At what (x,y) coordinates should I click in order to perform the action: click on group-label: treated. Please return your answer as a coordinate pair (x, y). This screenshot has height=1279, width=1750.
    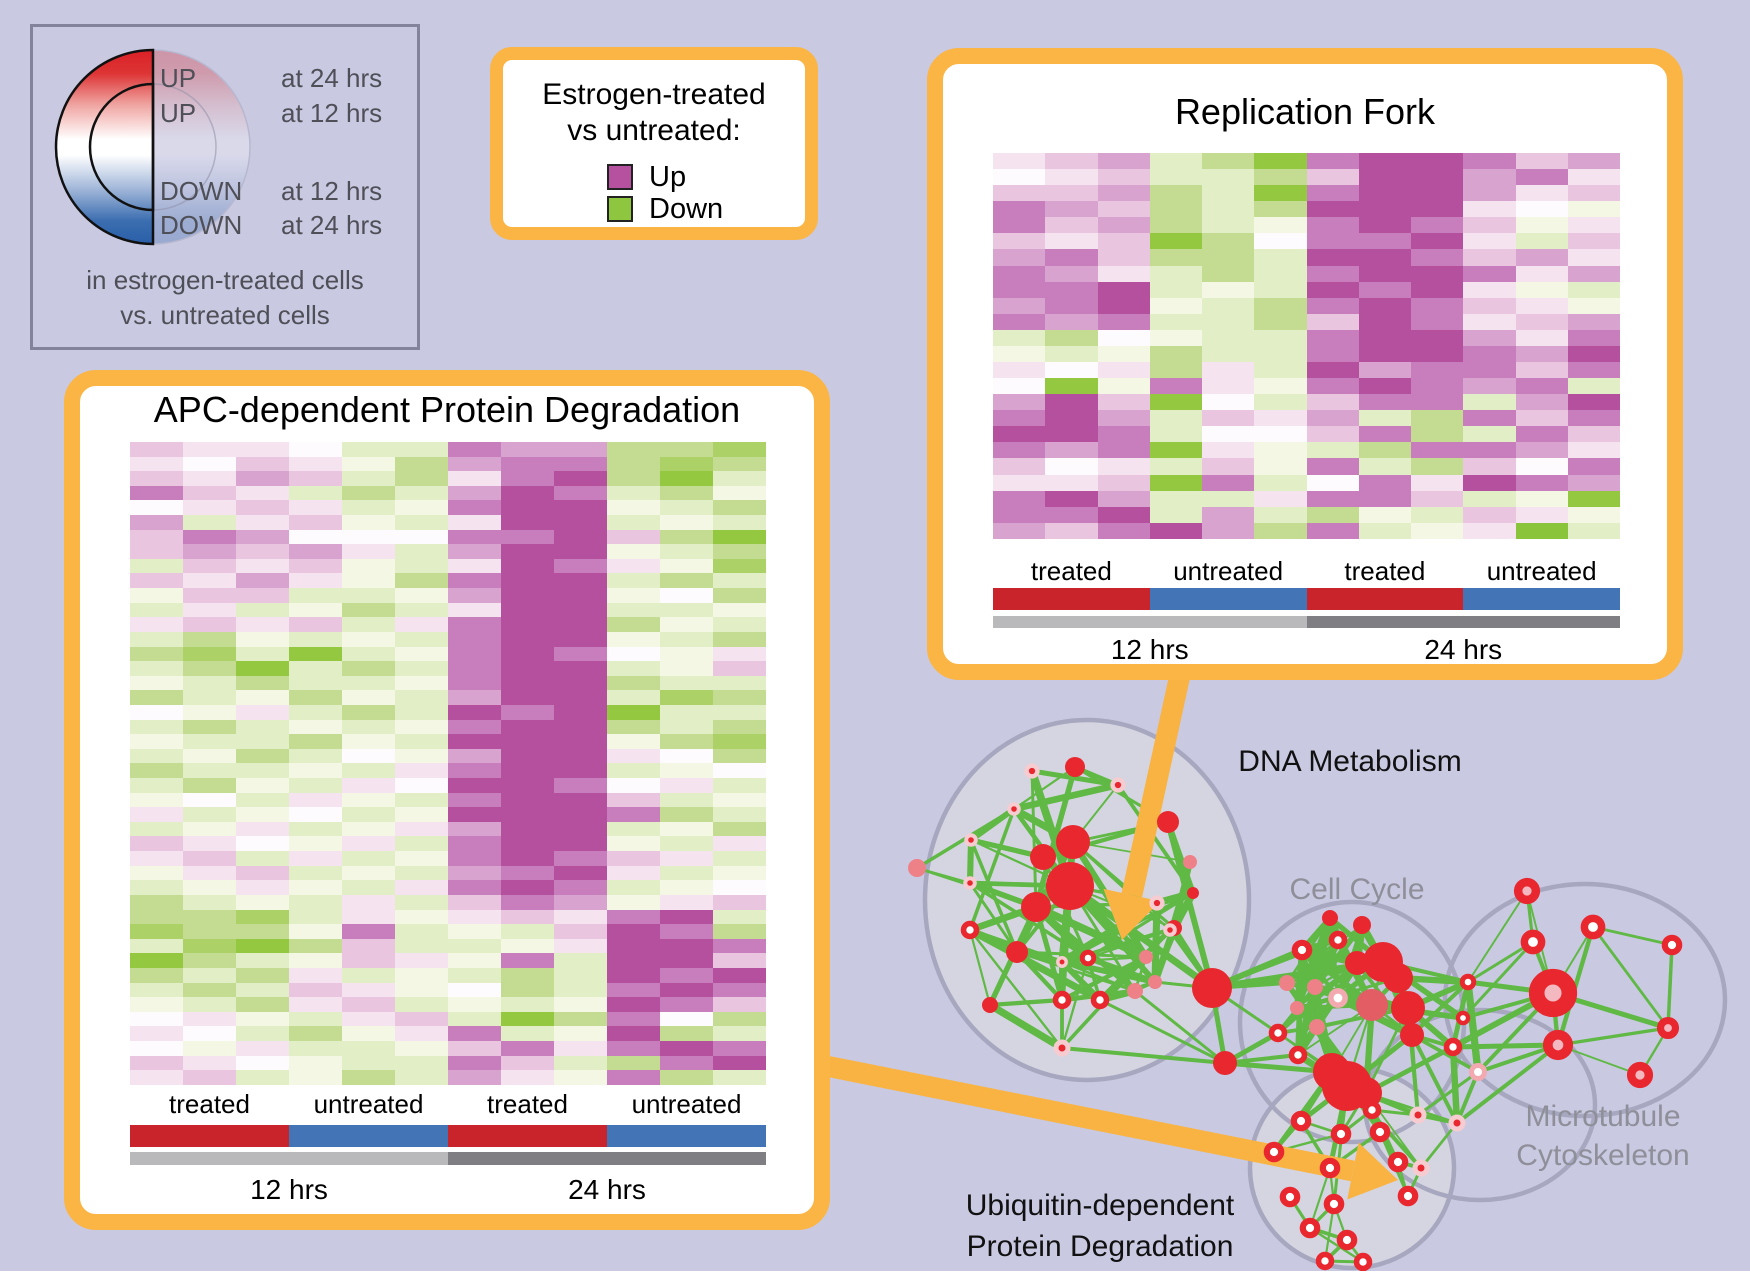
    Looking at the image, I should click on (209, 1104).